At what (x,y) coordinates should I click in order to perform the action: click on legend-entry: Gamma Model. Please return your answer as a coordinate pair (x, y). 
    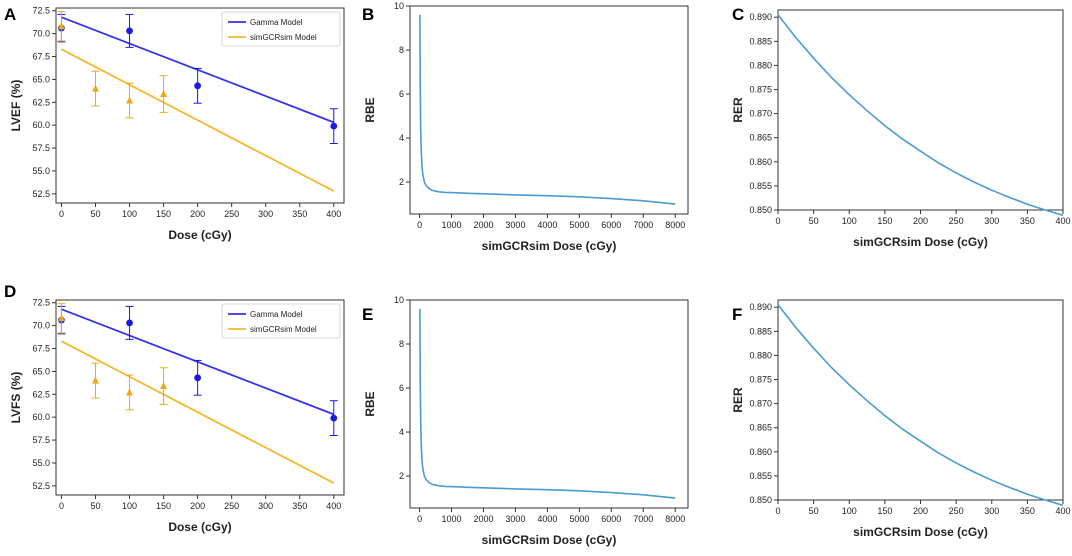
    Looking at the image, I should click on (276, 314).